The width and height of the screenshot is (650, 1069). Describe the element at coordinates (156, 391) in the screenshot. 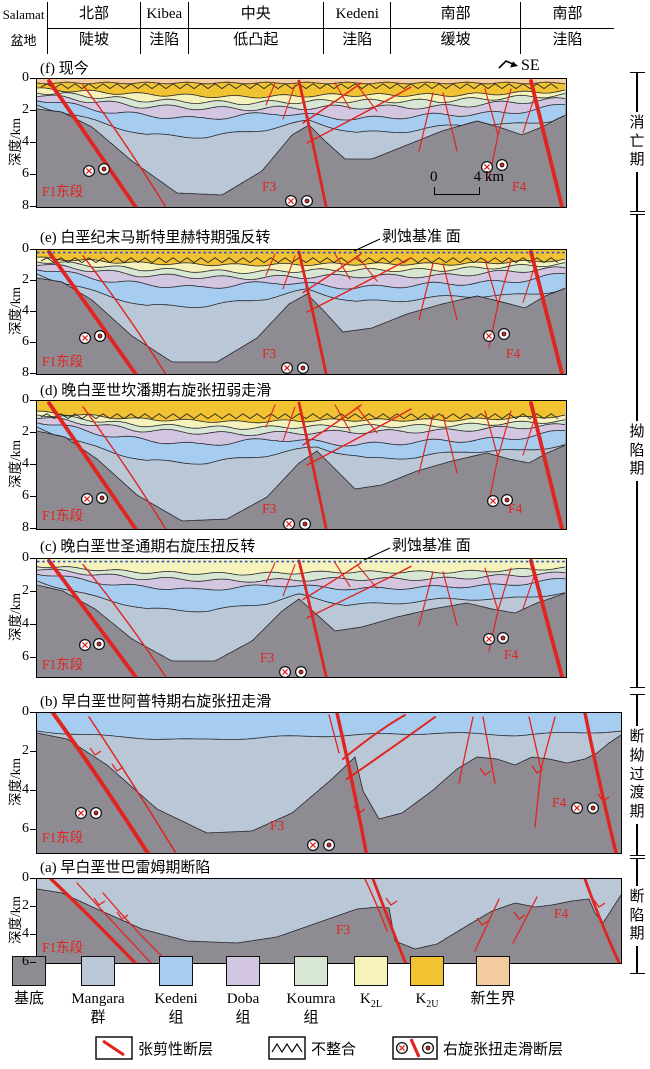

I see `panel-d-title: (d) 晚白垩世坎潘期右旋张扭弱走滑` at that location.